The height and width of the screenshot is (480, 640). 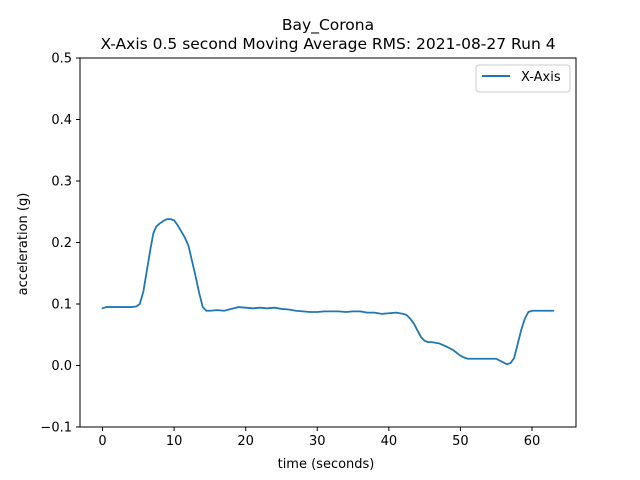 I want to click on legend: X-Axis, so click(x=523, y=78).